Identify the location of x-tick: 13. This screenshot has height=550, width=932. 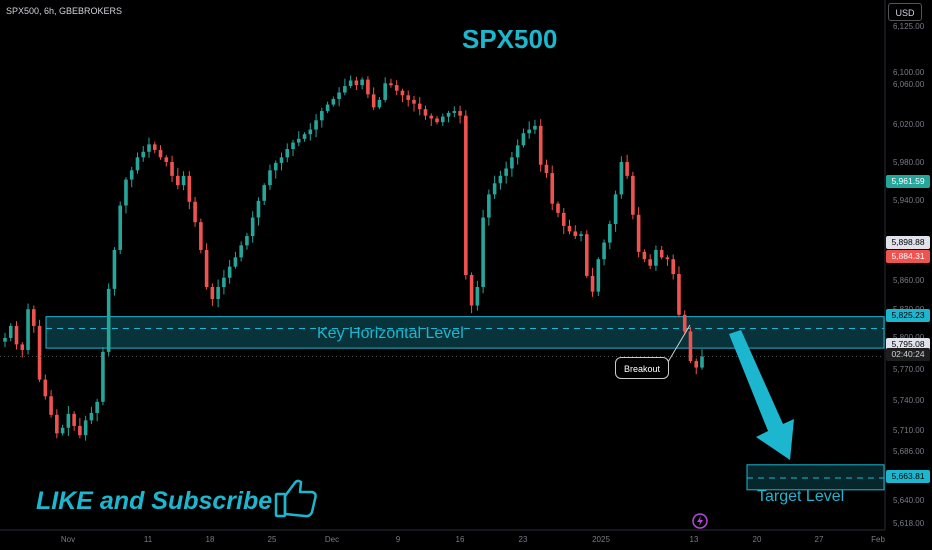
(694, 539).